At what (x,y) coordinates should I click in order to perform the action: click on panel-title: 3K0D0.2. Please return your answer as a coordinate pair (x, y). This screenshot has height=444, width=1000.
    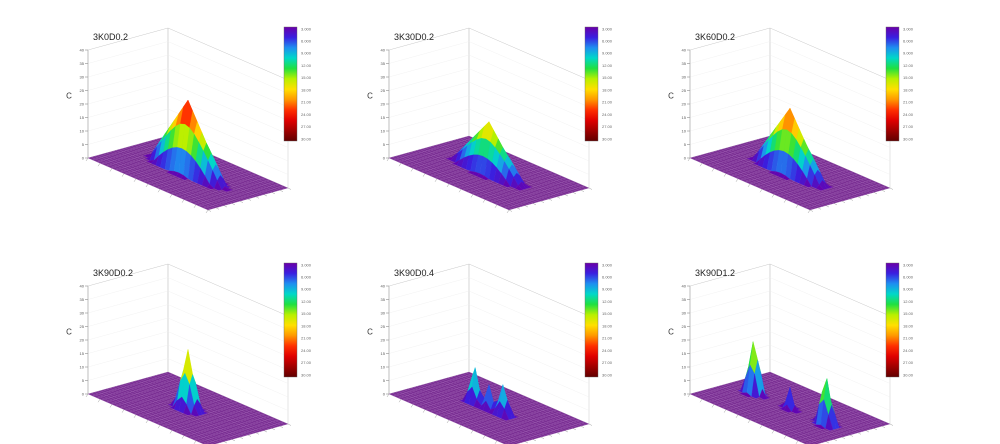
    Looking at the image, I should click on (110, 37).